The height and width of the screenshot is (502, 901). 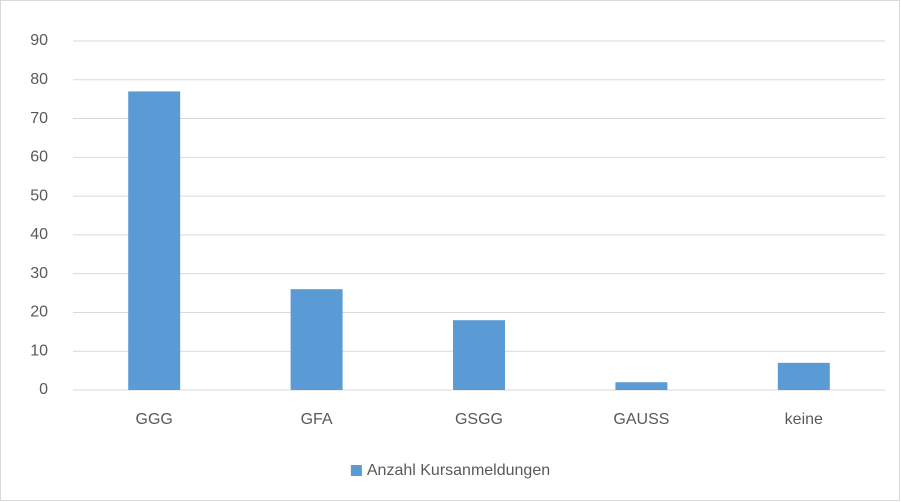 What do you see at coordinates (39, 312) in the screenshot?
I see `y-tick-label: 20` at bounding box center [39, 312].